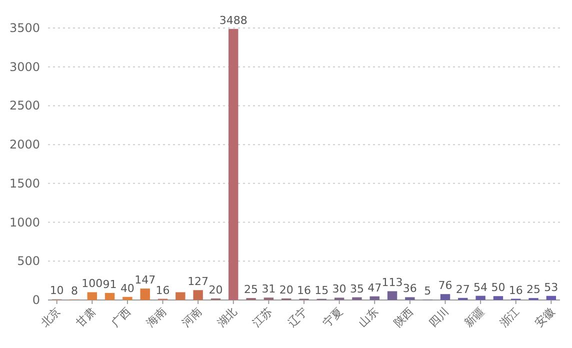  What do you see at coordinates (233, 20) in the screenshot?
I see `data-label: 3488` at bounding box center [233, 20].